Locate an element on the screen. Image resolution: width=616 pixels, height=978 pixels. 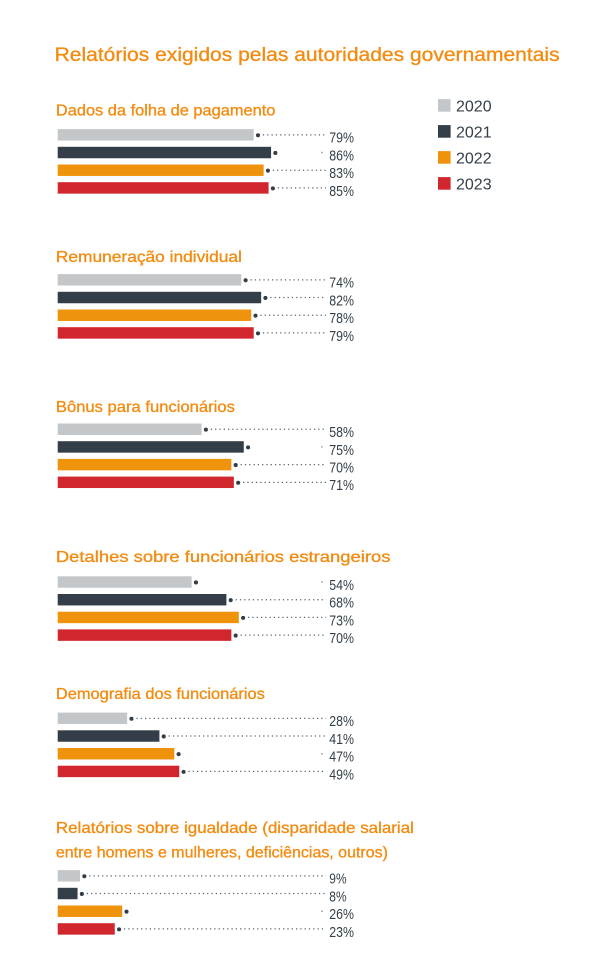
svg-text: 58% is located at coordinates (341, 433).